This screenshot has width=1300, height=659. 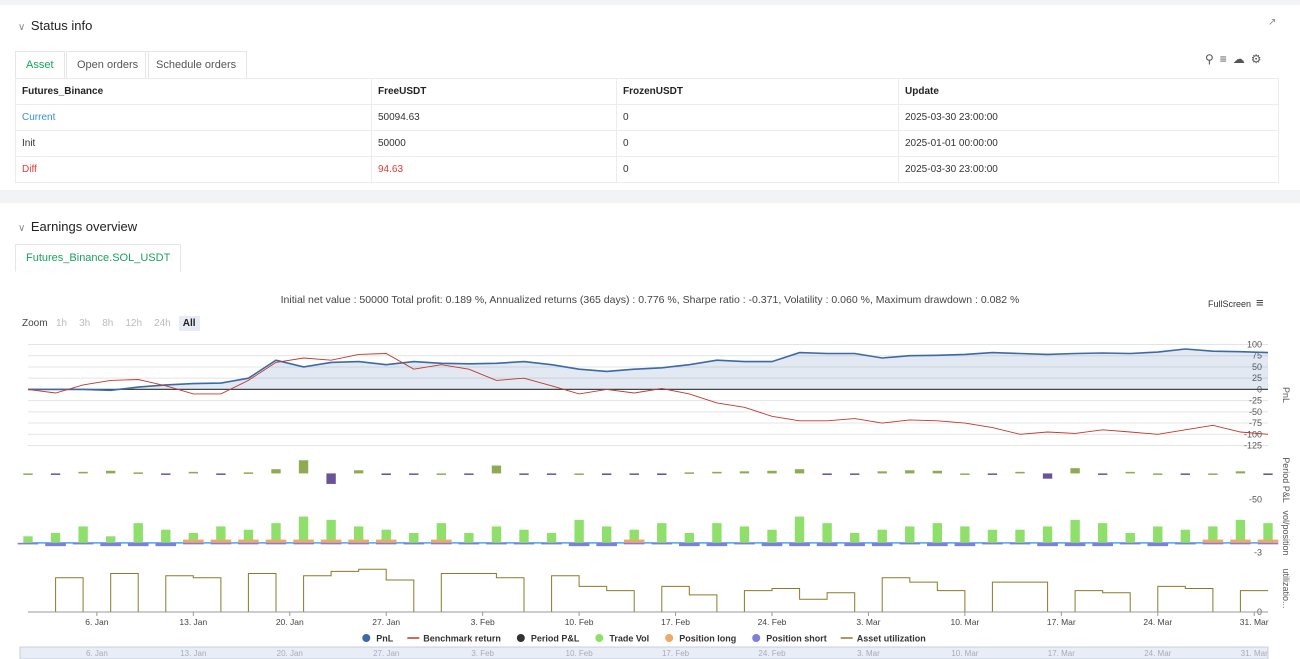 What do you see at coordinates (796, 639) in the screenshot?
I see `legend-label: Position short` at bounding box center [796, 639].